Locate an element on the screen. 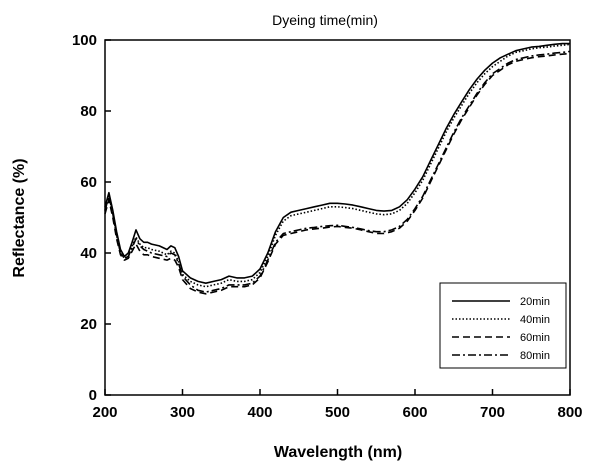  legend-label: 40min is located at coordinates (535, 320).